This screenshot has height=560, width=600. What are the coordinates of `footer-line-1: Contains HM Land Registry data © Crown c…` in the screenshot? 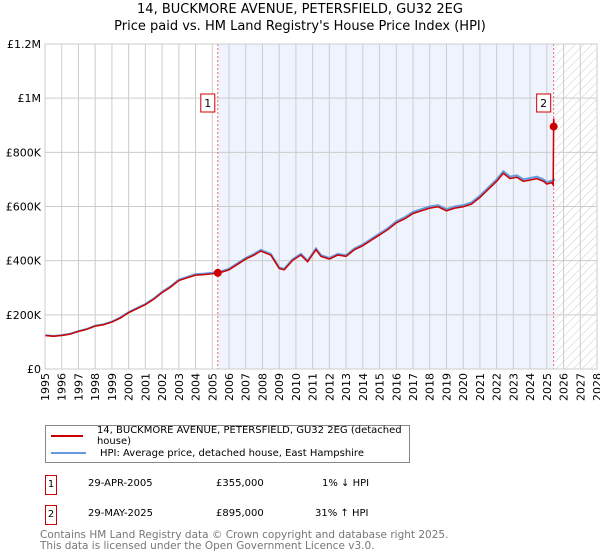 It's located at (244, 535).